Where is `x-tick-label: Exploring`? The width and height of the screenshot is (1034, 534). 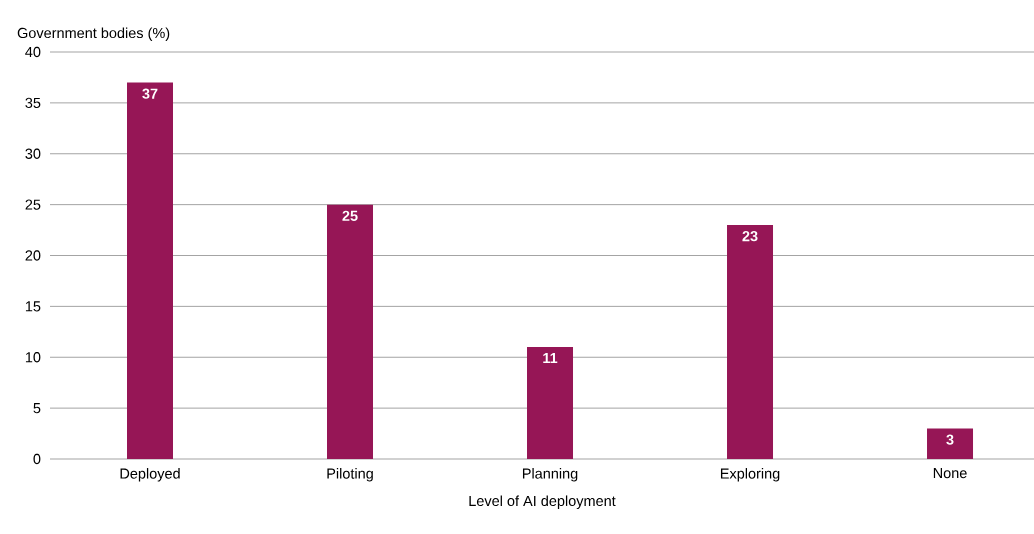
x-tick-label: Exploring is located at coordinates (750, 475).